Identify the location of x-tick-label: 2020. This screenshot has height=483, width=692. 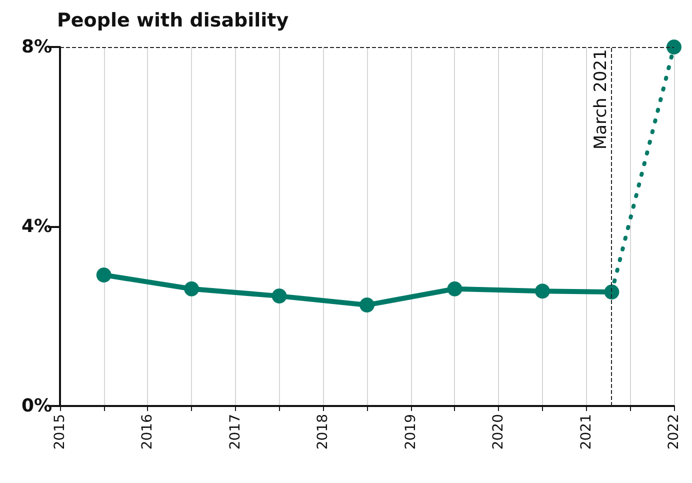
(498, 432).